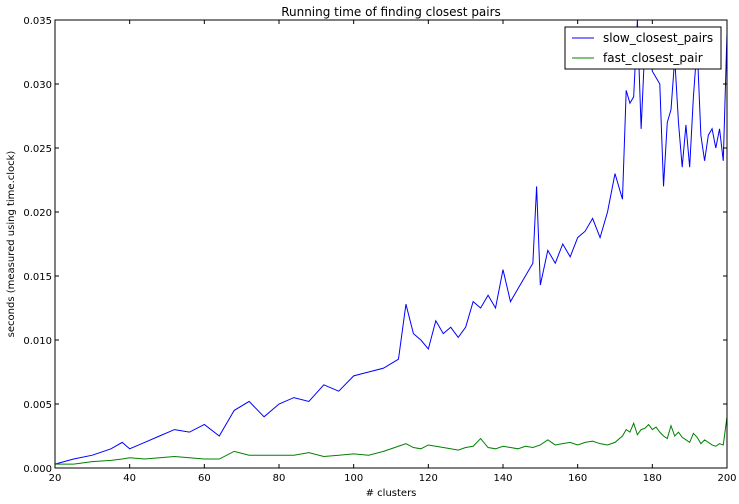 Image resolution: width=739 pixels, height=504 pixels. What do you see at coordinates (37, 341) in the screenshot?
I see `y-tick-label: 0.010` at bounding box center [37, 341].